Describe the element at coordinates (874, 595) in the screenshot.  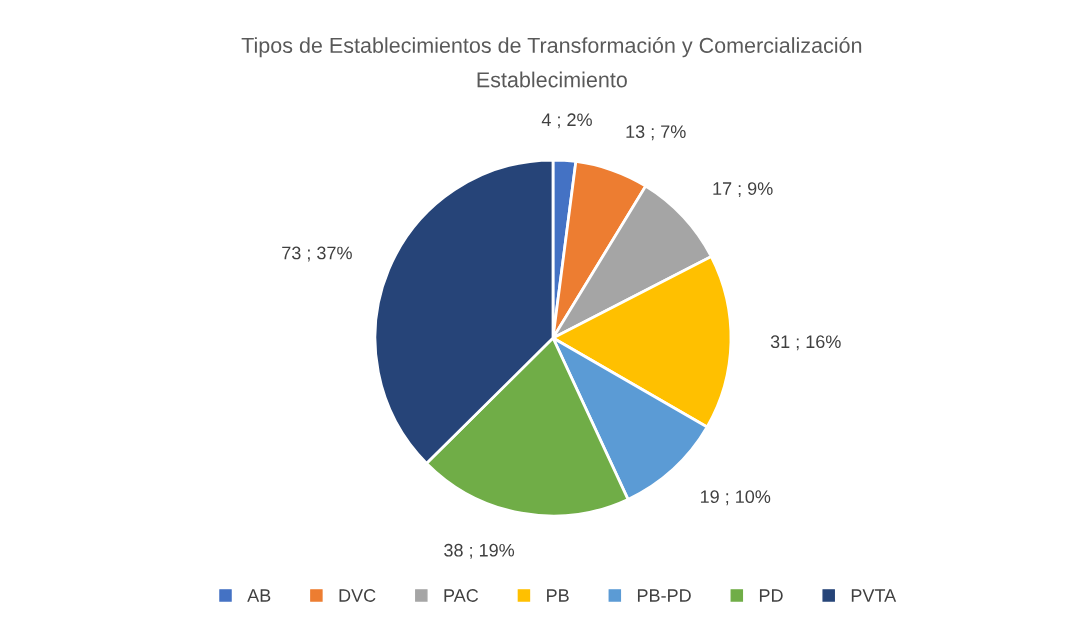
I see `legend-label: PVTA` at that location.